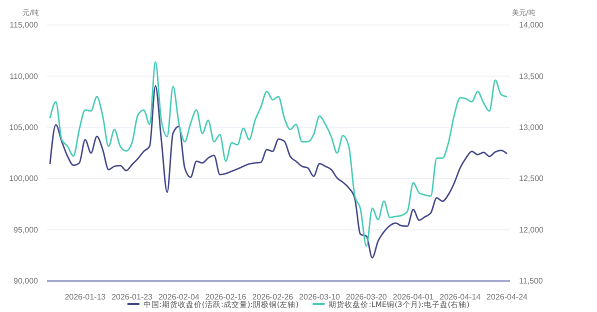 This screenshot has height=312, width=597. What do you see at coordinates (507, 297) in the screenshot?
I see `x-tick-label: 2026-04-24` at bounding box center [507, 297].